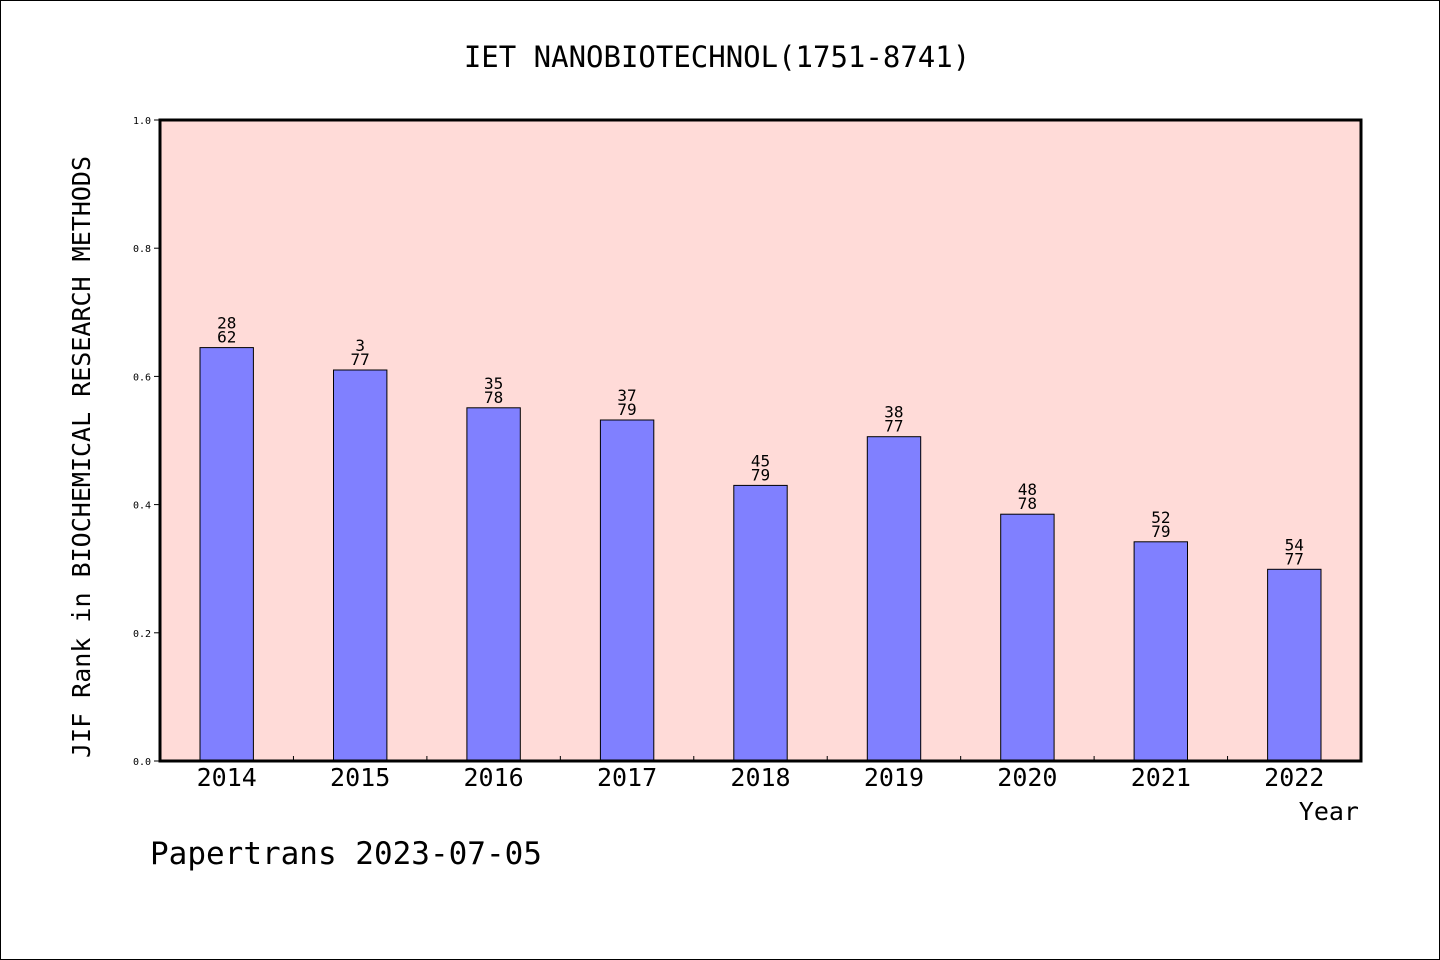 The width and height of the screenshot is (1440, 960). I want to click on x-axis: 2014 2015 2016 2017 2018 2019 2020 2021 2022, so click(760, 774).